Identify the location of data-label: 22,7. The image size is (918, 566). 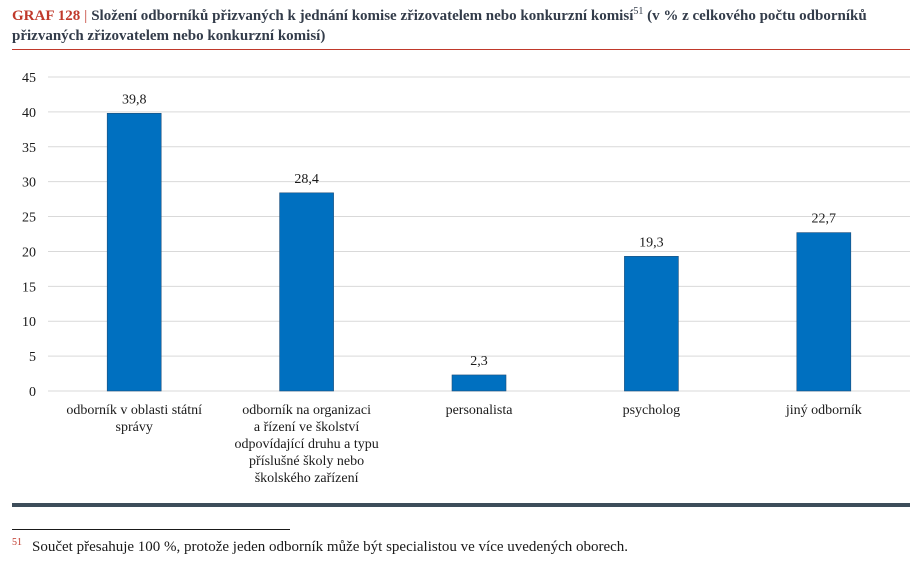
(824, 219).